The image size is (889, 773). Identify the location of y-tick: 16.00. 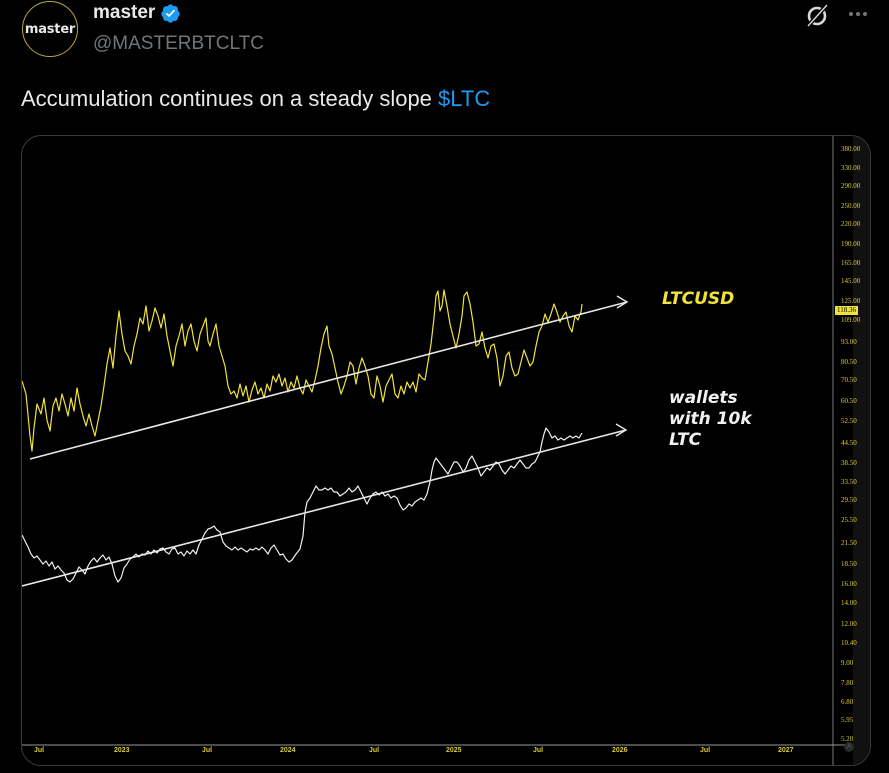
(849, 584).